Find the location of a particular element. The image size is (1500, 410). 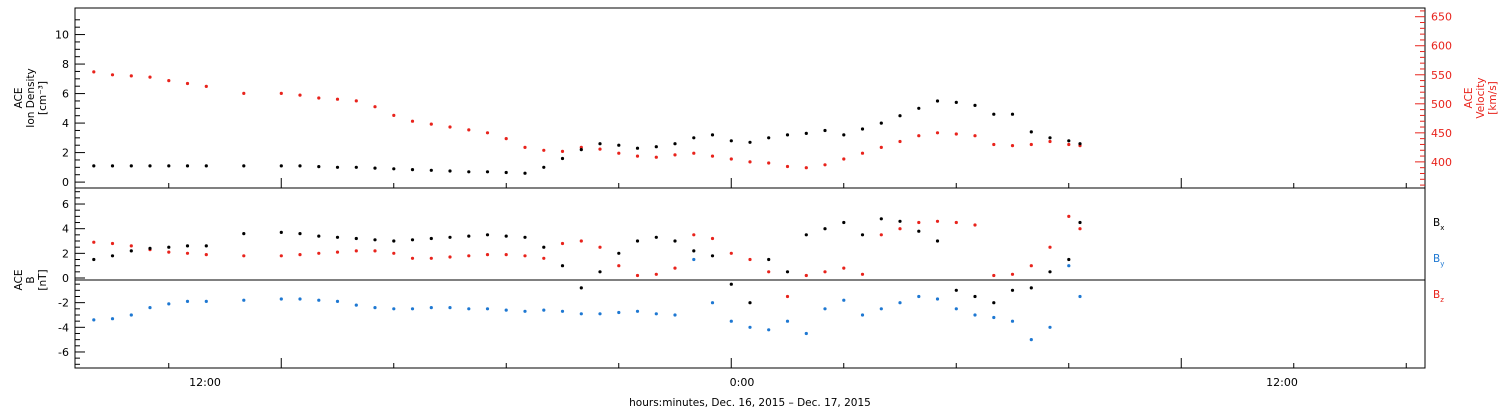

b-tick-label: -4 is located at coordinates (63, 327).